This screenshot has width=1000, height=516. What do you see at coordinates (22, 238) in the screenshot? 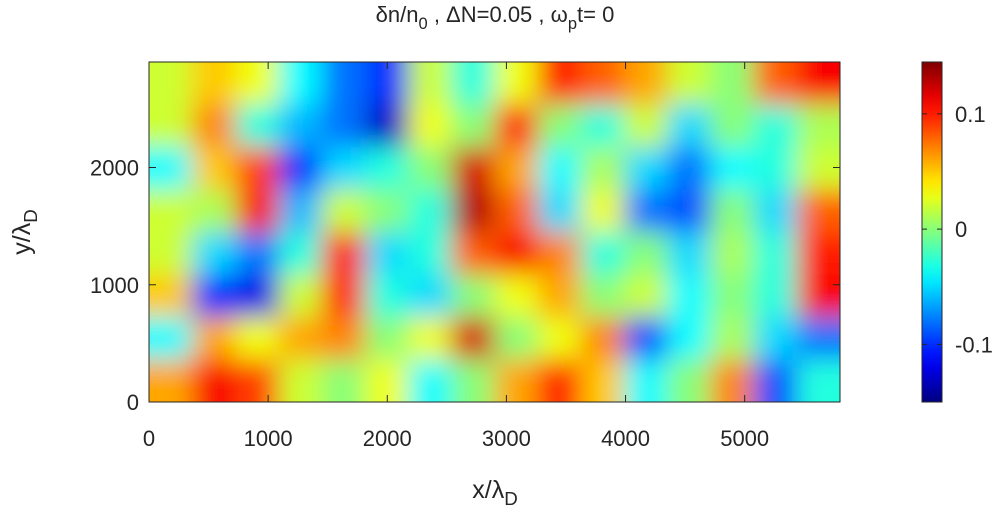
I see `text-part: y/λ` at bounding box center [22, 238].